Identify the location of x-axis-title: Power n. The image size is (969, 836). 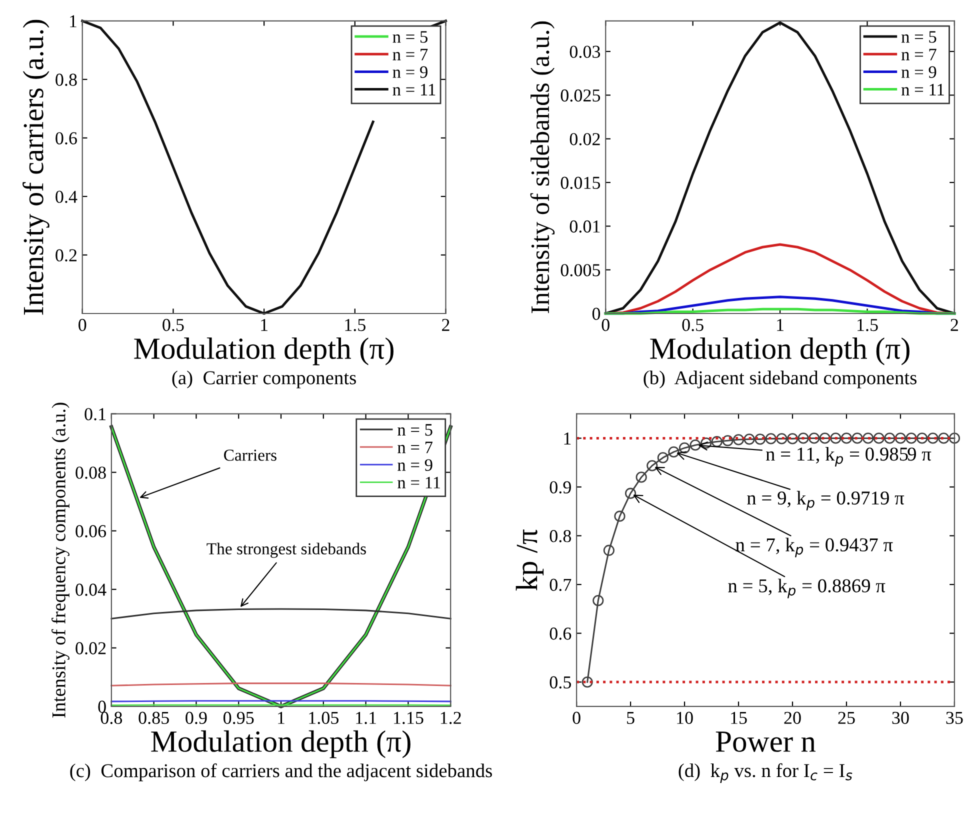
(766, 742).